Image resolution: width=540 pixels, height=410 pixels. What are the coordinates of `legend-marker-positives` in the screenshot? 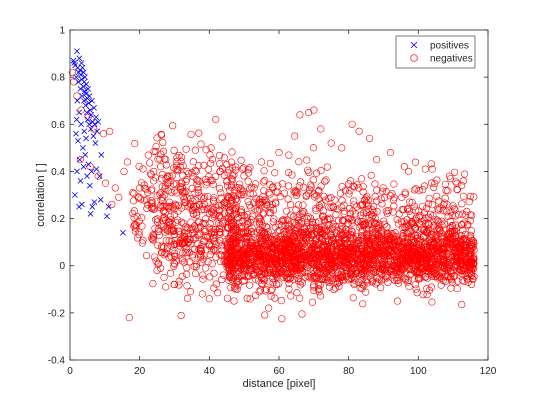 It's located at (414, 45).